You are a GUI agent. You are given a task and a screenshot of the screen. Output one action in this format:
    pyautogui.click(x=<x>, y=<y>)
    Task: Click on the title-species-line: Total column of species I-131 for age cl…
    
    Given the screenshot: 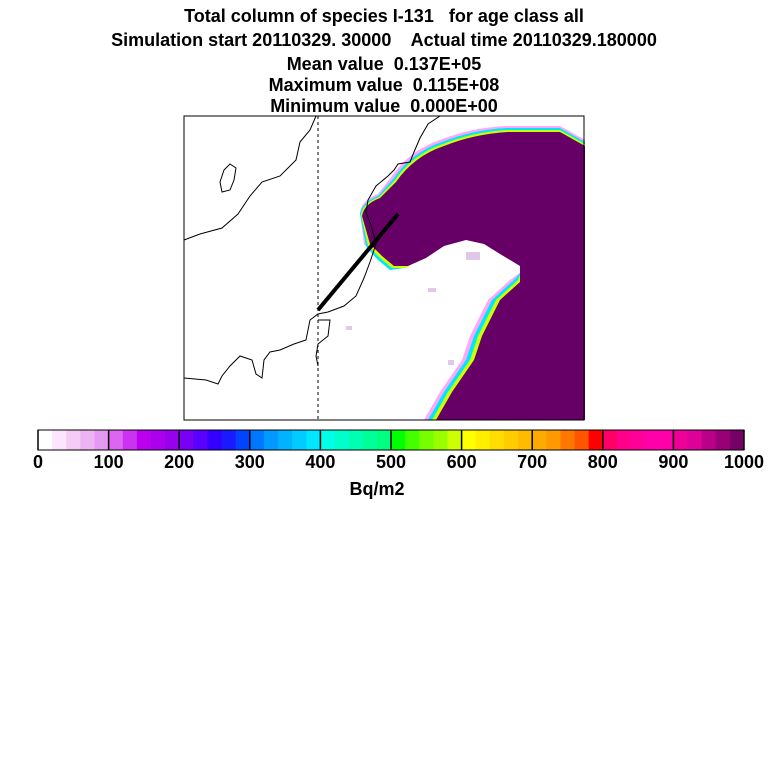 What is the action you would take?
    pyautogui.click(x=384, y=16)
    